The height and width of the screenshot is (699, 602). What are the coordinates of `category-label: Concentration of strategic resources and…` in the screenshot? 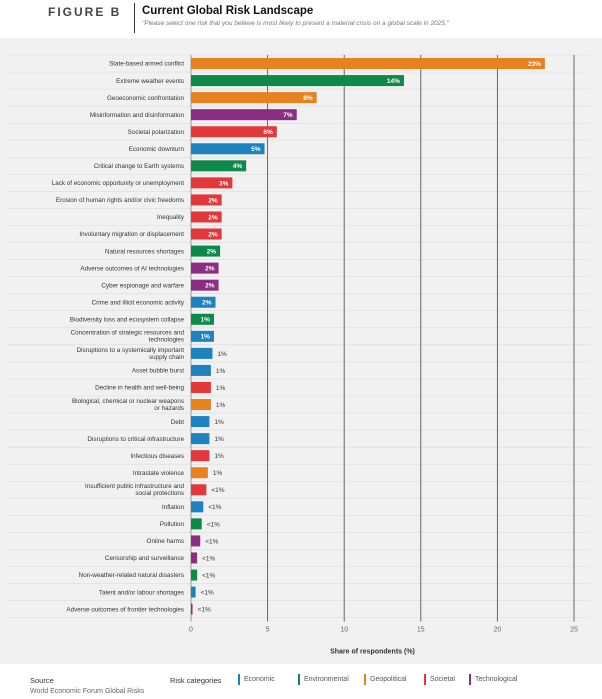 It's located at (128, 337).